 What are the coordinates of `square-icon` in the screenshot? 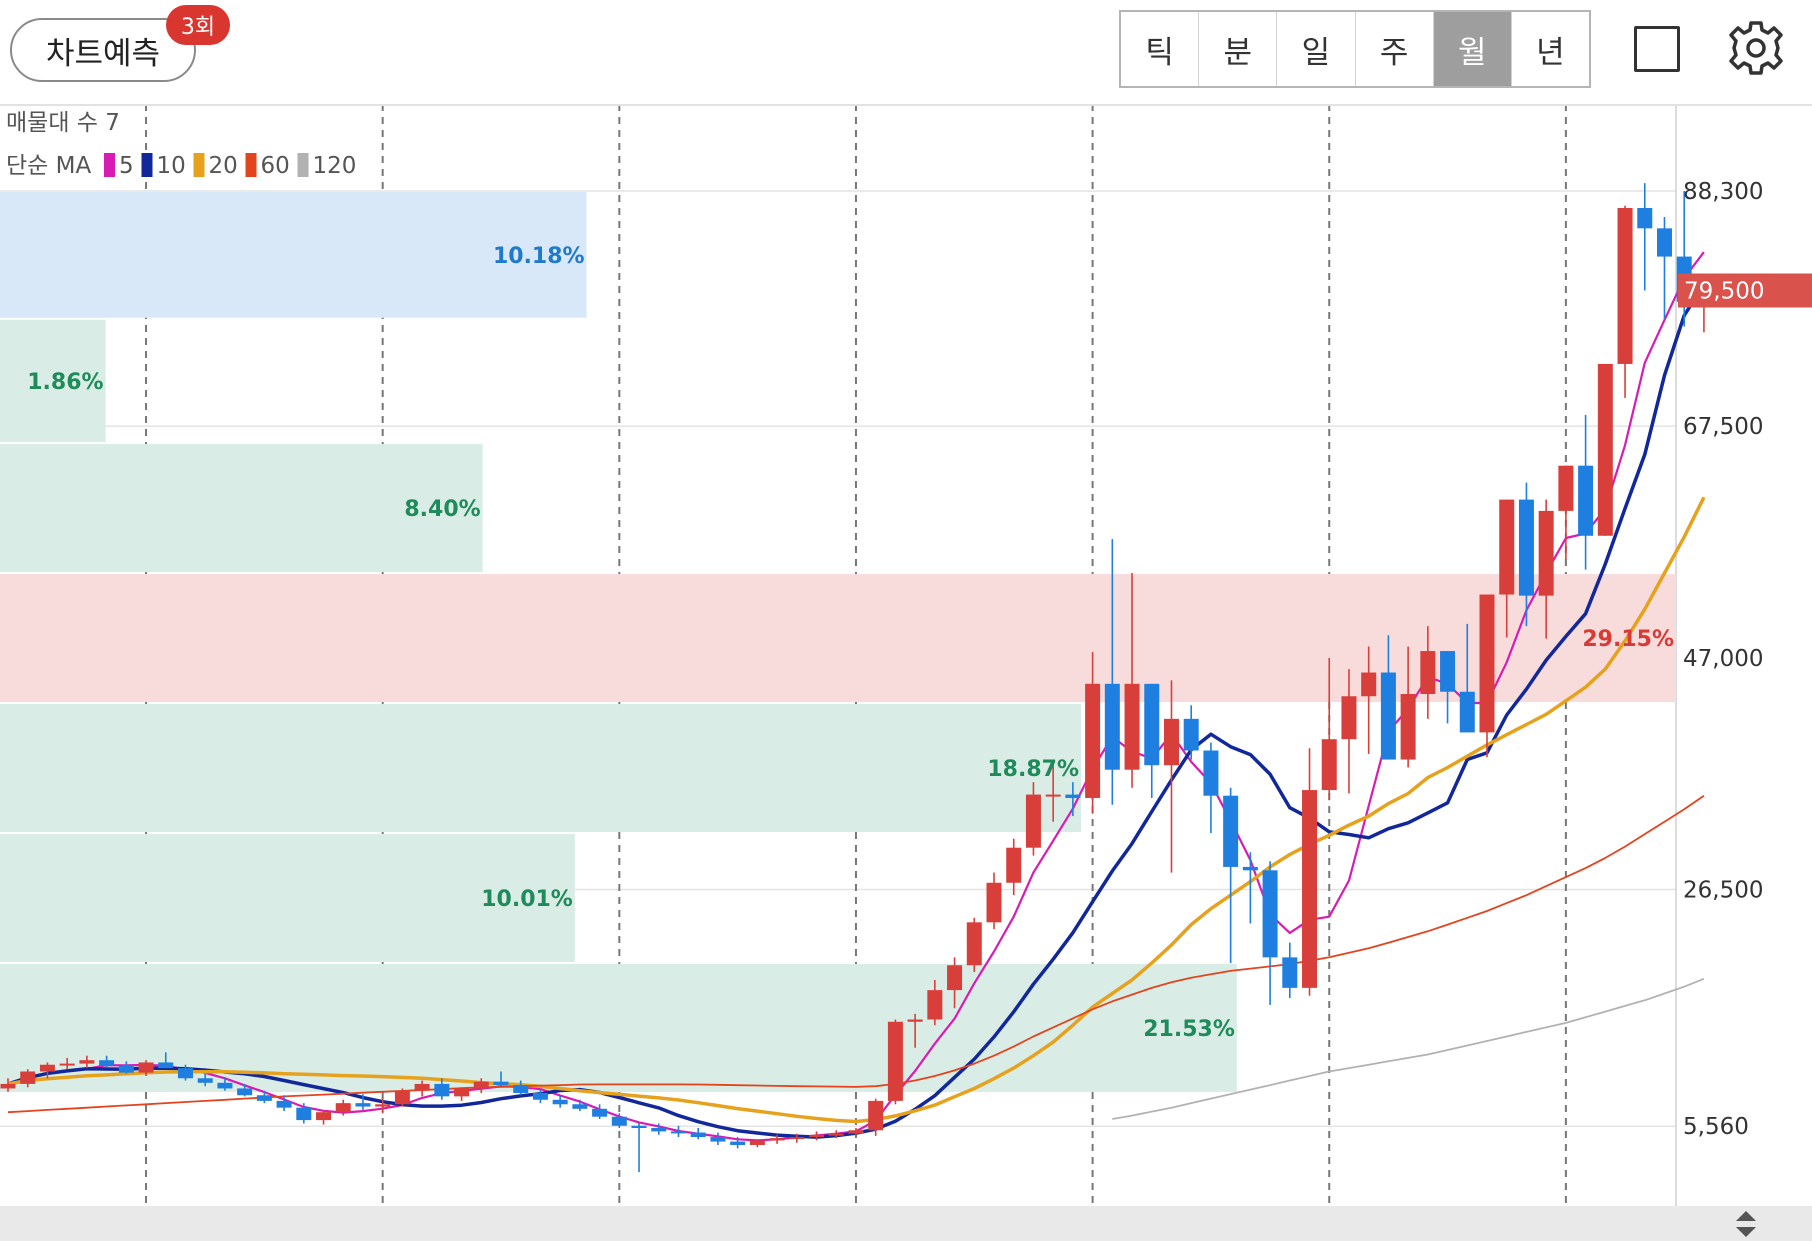 It's located at (1657, 49).